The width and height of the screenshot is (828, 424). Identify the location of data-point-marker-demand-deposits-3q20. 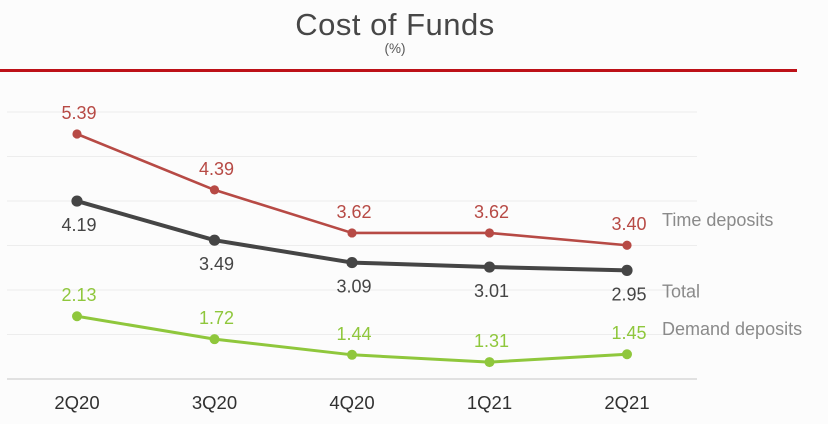
(214, 339).